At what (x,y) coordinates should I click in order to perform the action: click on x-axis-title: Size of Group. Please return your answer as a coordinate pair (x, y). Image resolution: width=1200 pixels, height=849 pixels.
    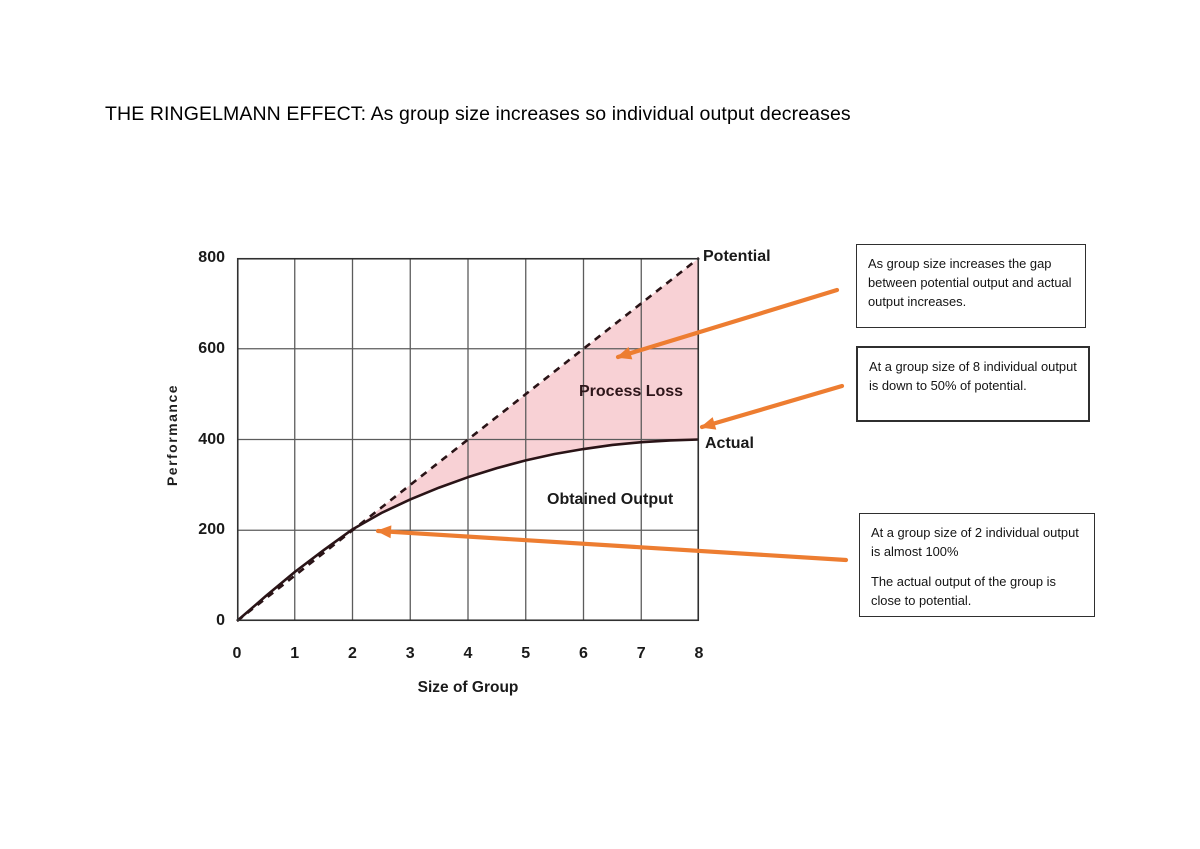
    Looking at the image, I should click on (468, 687).